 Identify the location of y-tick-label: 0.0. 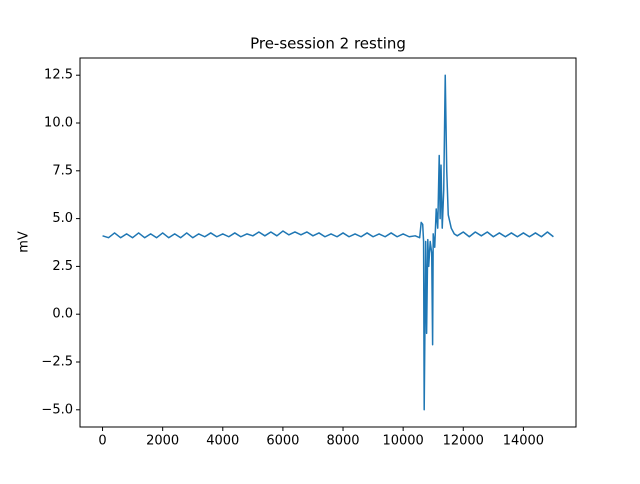
(62, 314).